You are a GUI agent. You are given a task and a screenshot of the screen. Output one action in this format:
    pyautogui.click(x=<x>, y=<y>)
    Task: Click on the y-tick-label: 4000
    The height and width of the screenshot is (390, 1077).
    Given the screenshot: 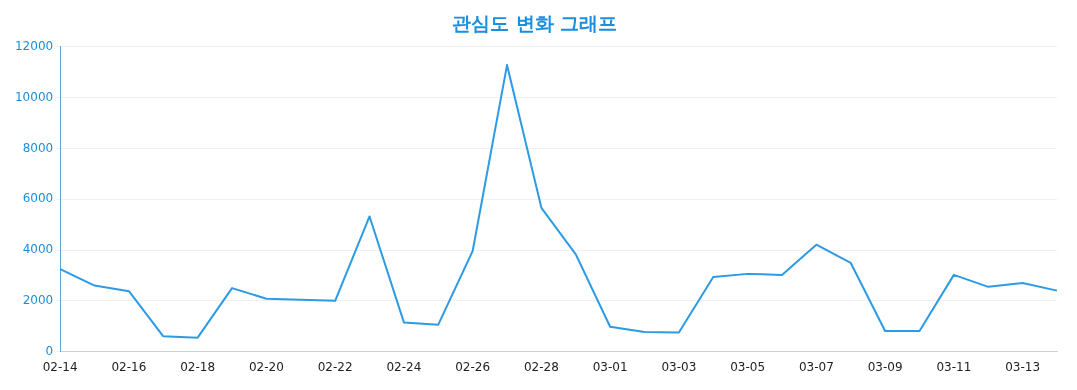 What is the action you would take?
    pyautogui.click(x=38, y=249)
    